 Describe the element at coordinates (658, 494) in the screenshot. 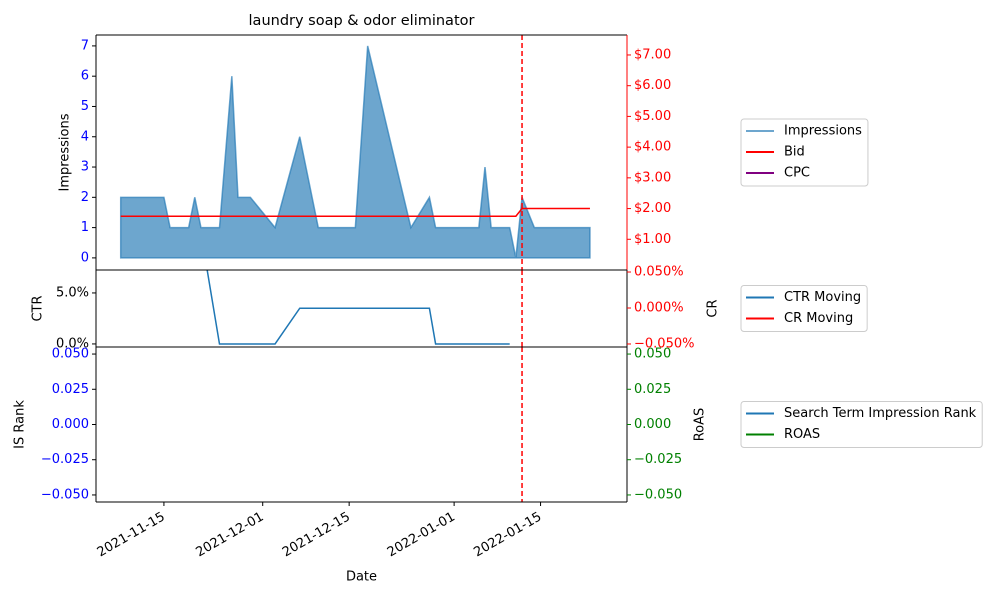

I see `y2-tick-label: −0.050` at that location.